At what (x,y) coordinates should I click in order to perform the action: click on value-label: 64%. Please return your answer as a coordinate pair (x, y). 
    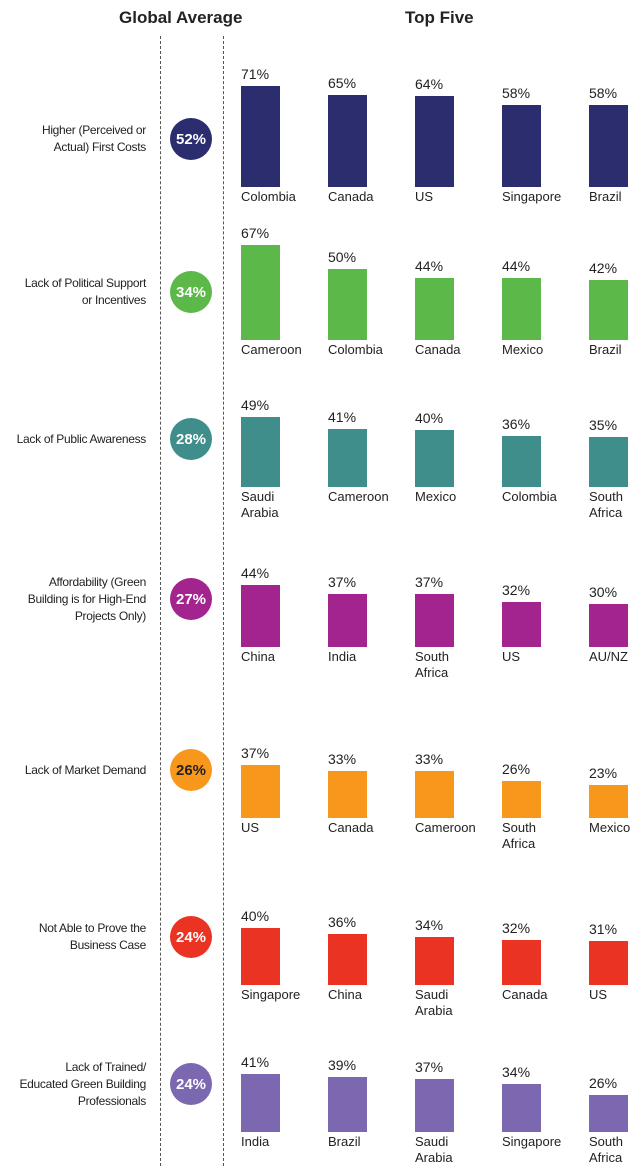
    Looking at the image, I should click on (429, 84).